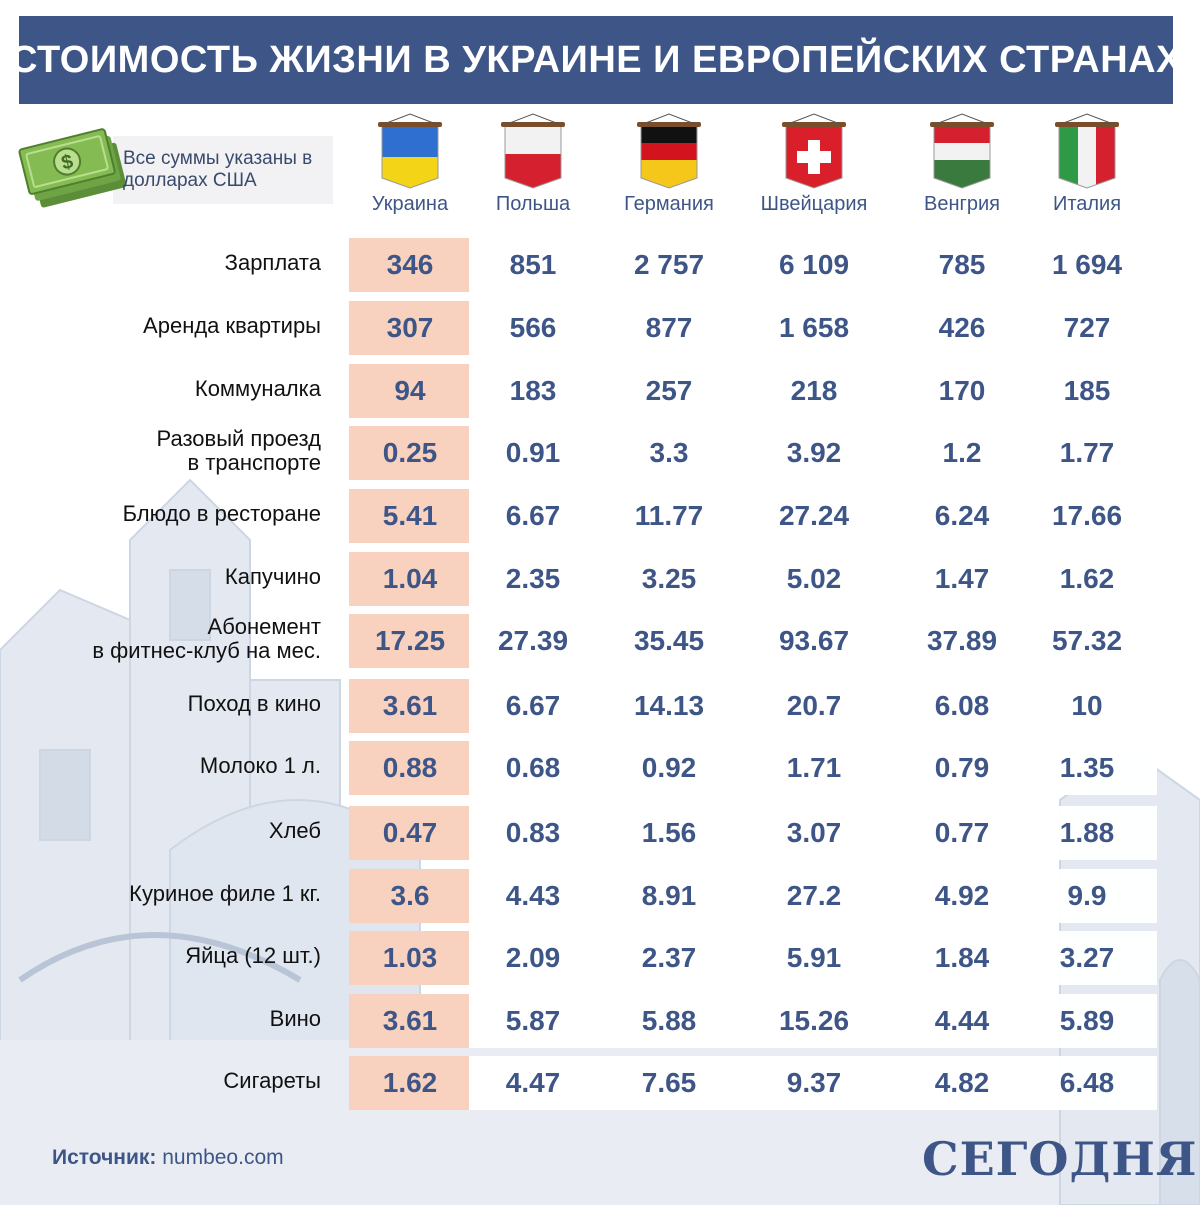 Image resolution: width=1200 pixels, height=1205 pixels. Describe the element at coordinates (161, 389) in the screenshot. I see `row-label: Коммуналка` at that location.